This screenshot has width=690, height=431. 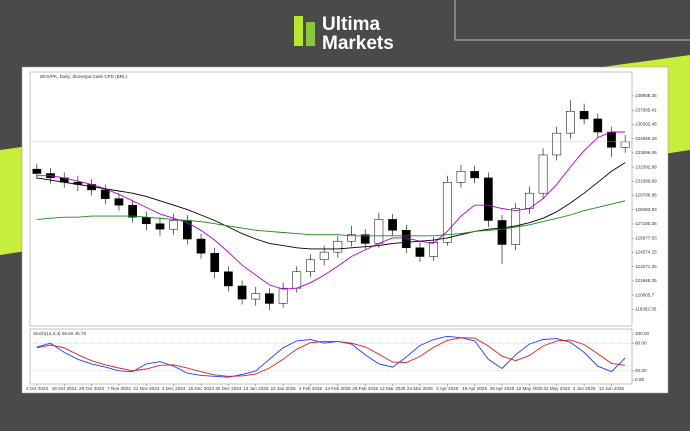 What do you see at coordinates (646, 152) in the screenshot?
I see `y-tick-label: 133696.06` at bounding box center [646, 152].